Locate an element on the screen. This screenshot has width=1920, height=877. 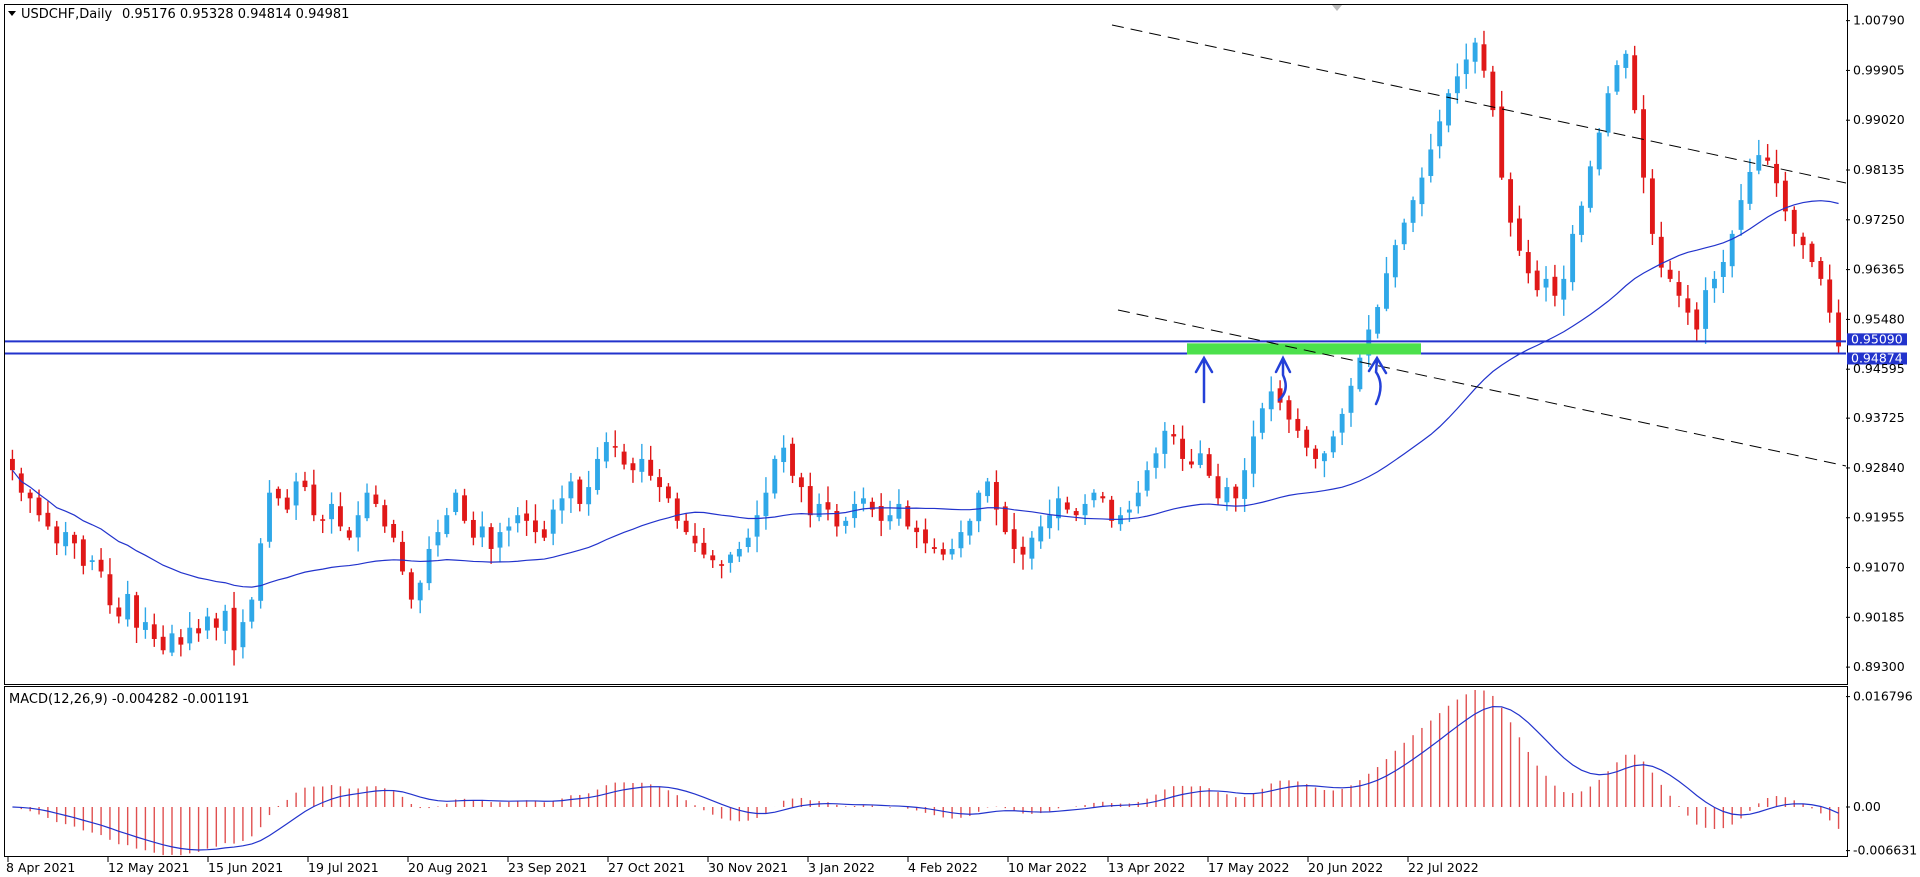
y-tick-label: 0.91070 is located at coordinates (1879, 567).